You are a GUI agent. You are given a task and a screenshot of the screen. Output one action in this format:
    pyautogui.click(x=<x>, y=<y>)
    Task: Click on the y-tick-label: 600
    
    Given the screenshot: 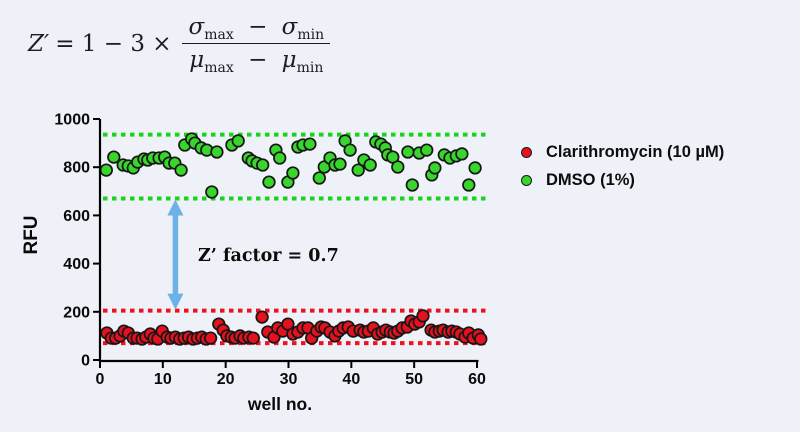 What is the action you would take?
    pyautogui.click(x=76, y=216)
    